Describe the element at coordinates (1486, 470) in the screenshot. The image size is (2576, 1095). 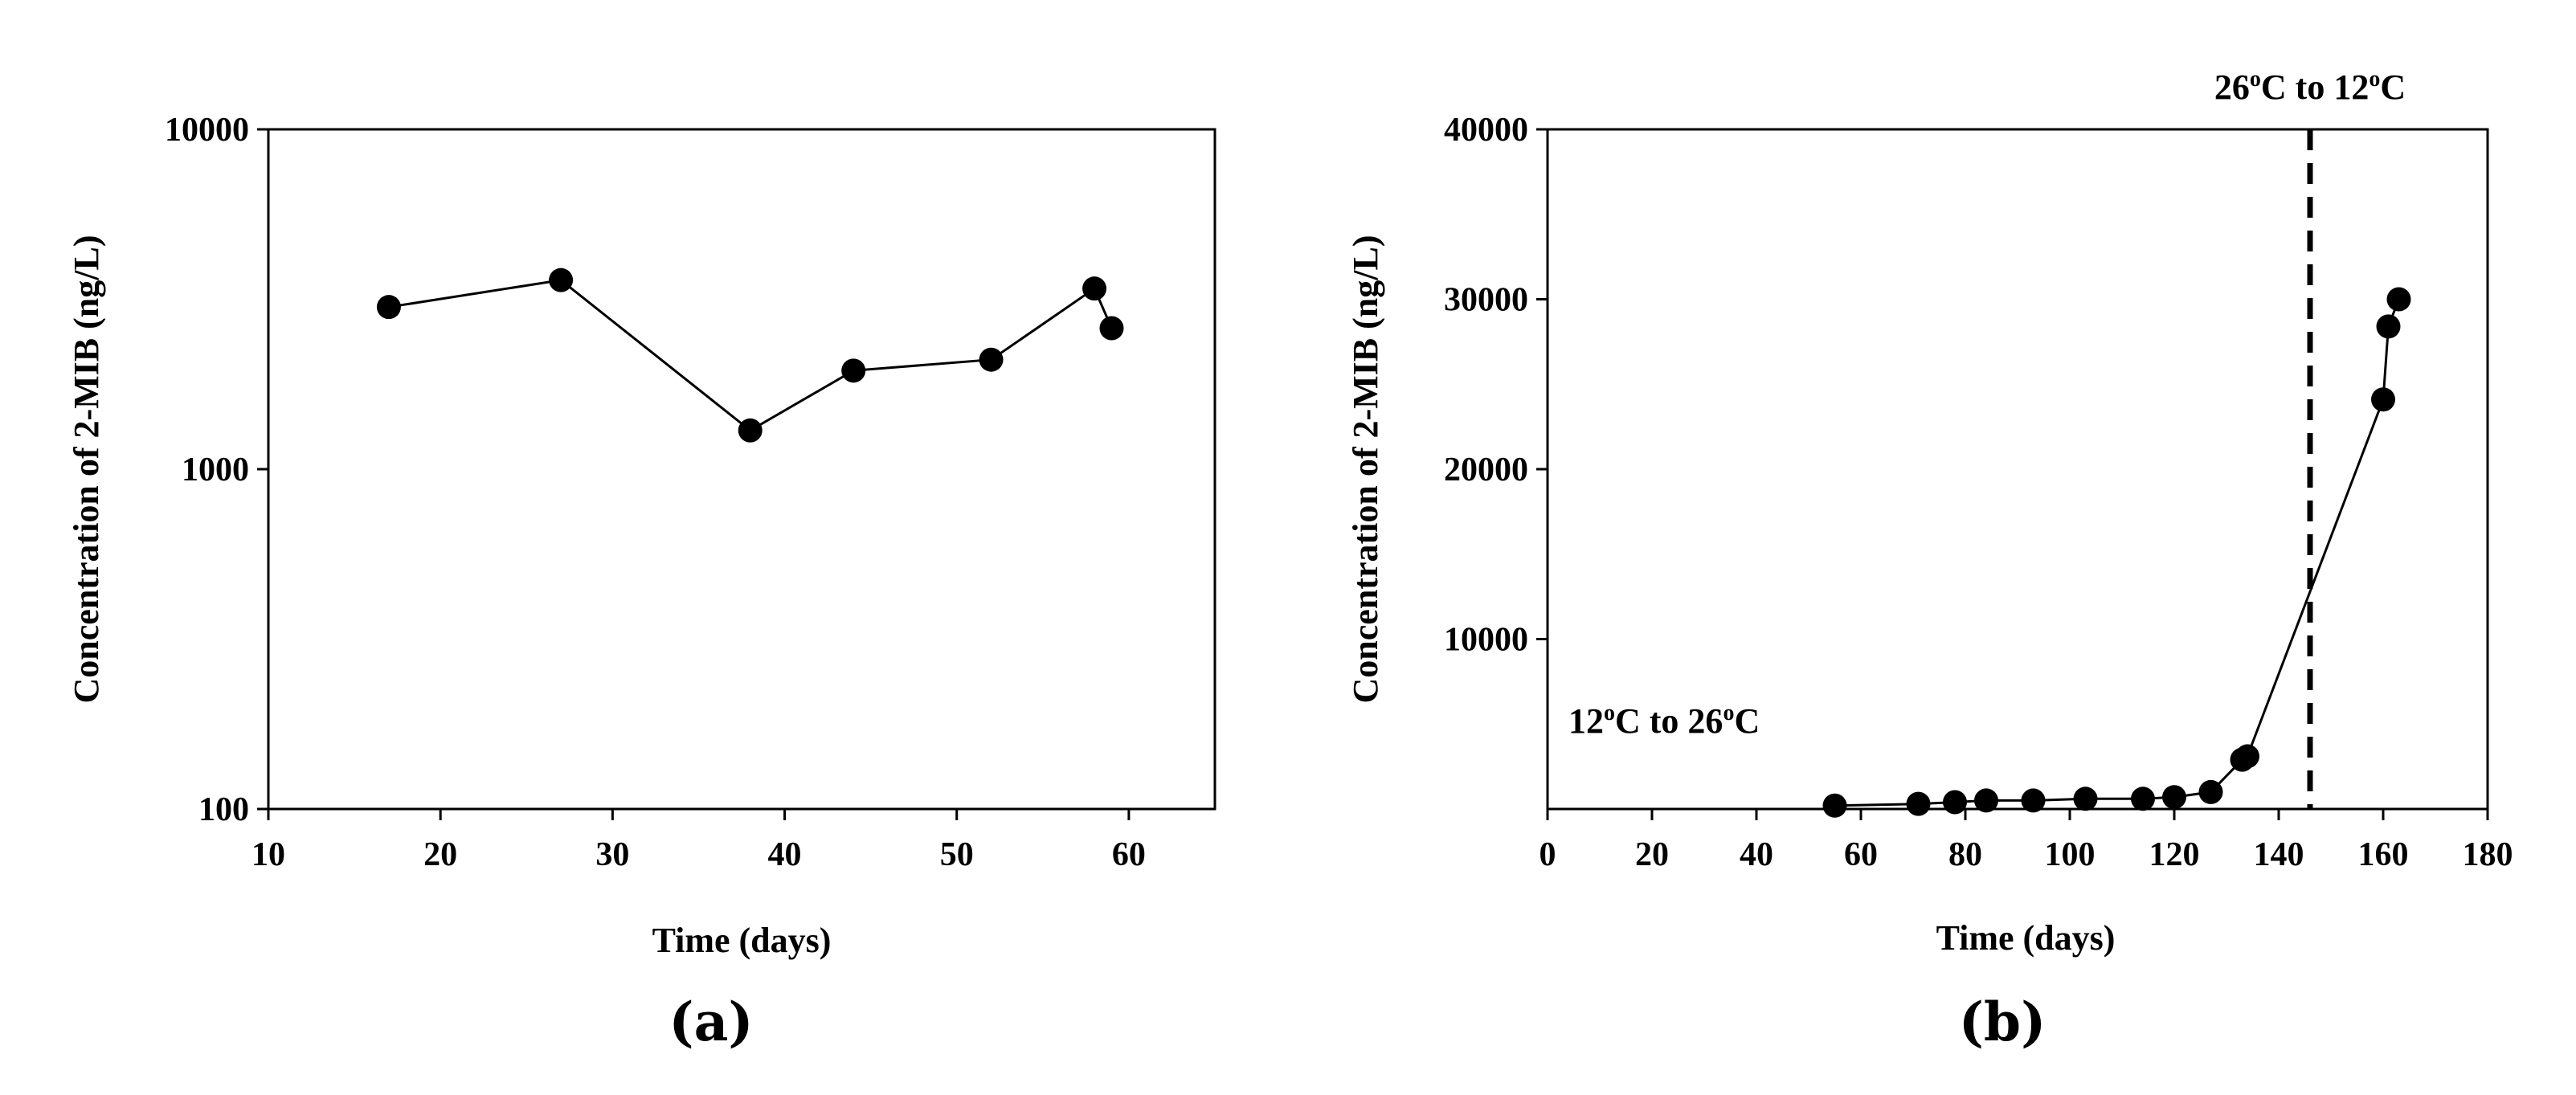
I see `y-tick-label: 20000` at that location.